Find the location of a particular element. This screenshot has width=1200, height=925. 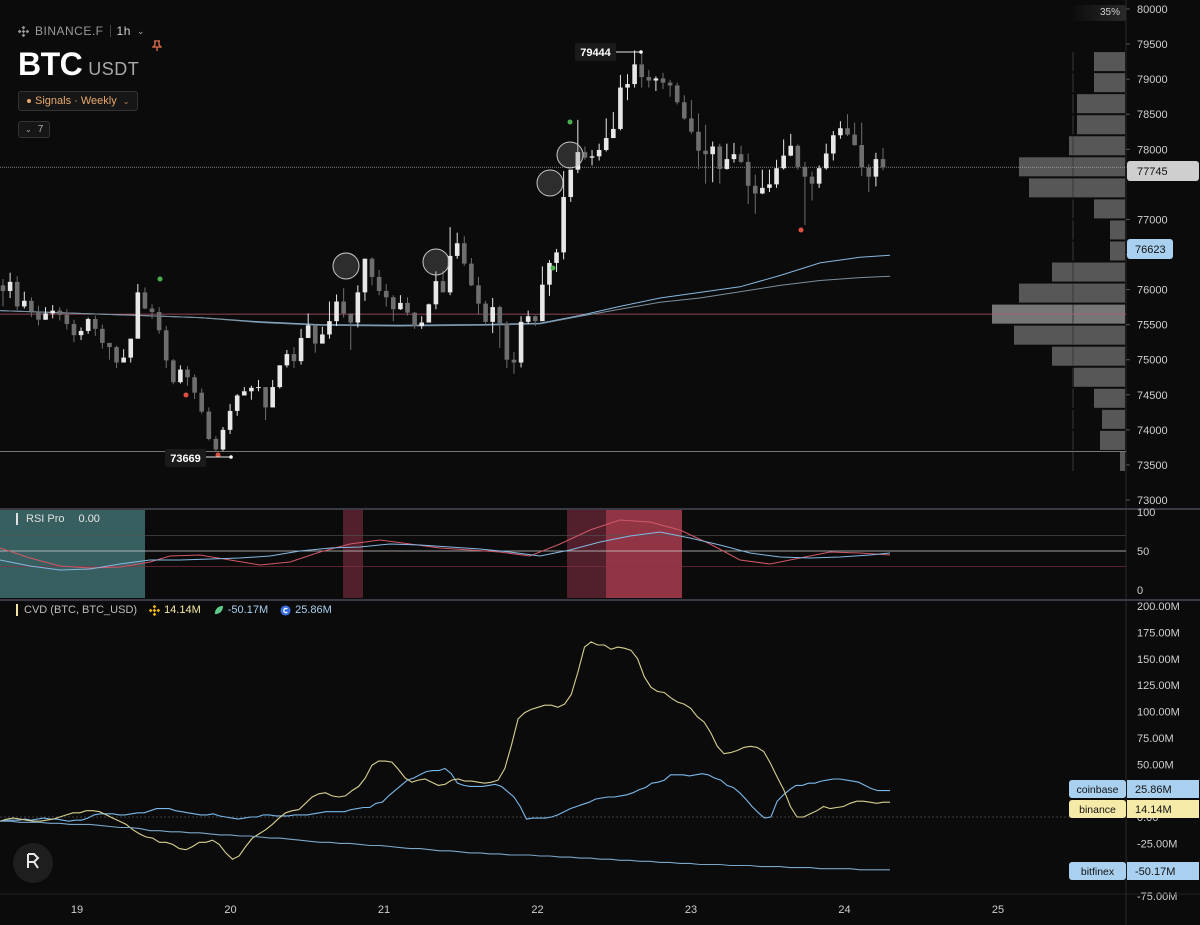

zoom-indicator: 35% is located at coordinates (1098, 13).